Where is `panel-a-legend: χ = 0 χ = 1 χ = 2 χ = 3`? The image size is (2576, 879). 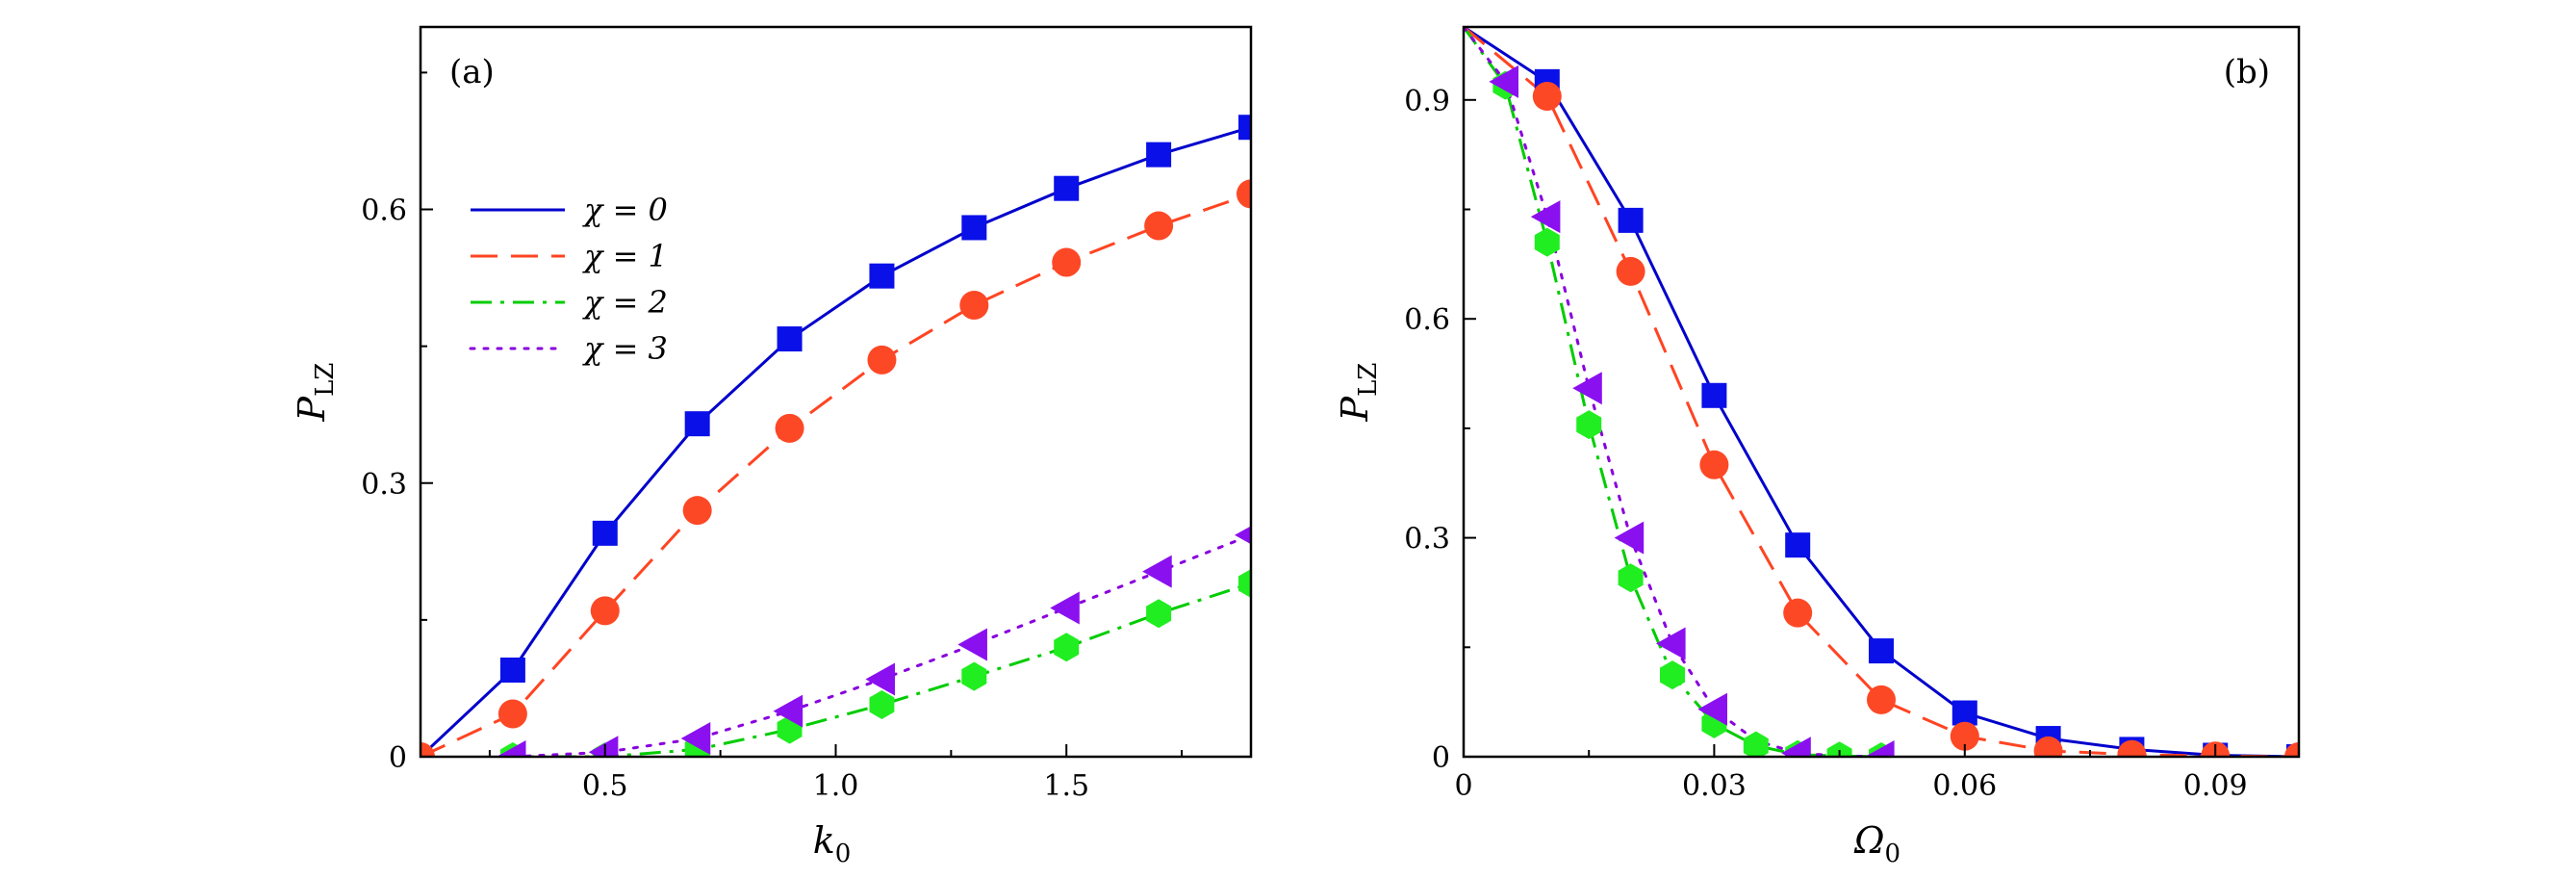 panel-a-legend: χ = 0 χ = 1 χ = 2 χ = 3 is located at coordinates (568, 279).